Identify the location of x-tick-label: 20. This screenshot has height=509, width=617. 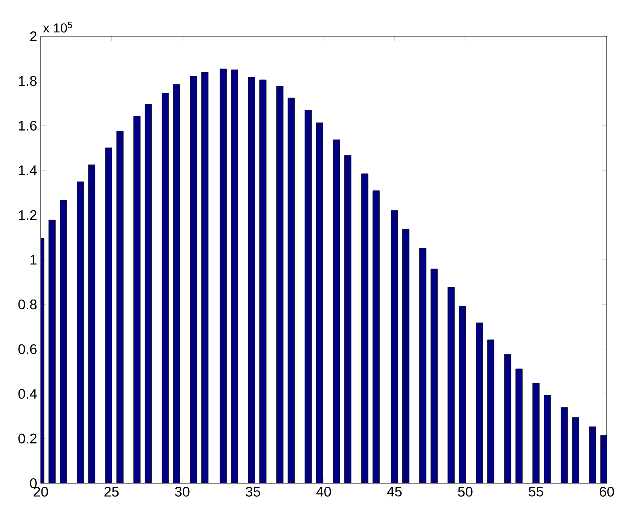
(41, 492).